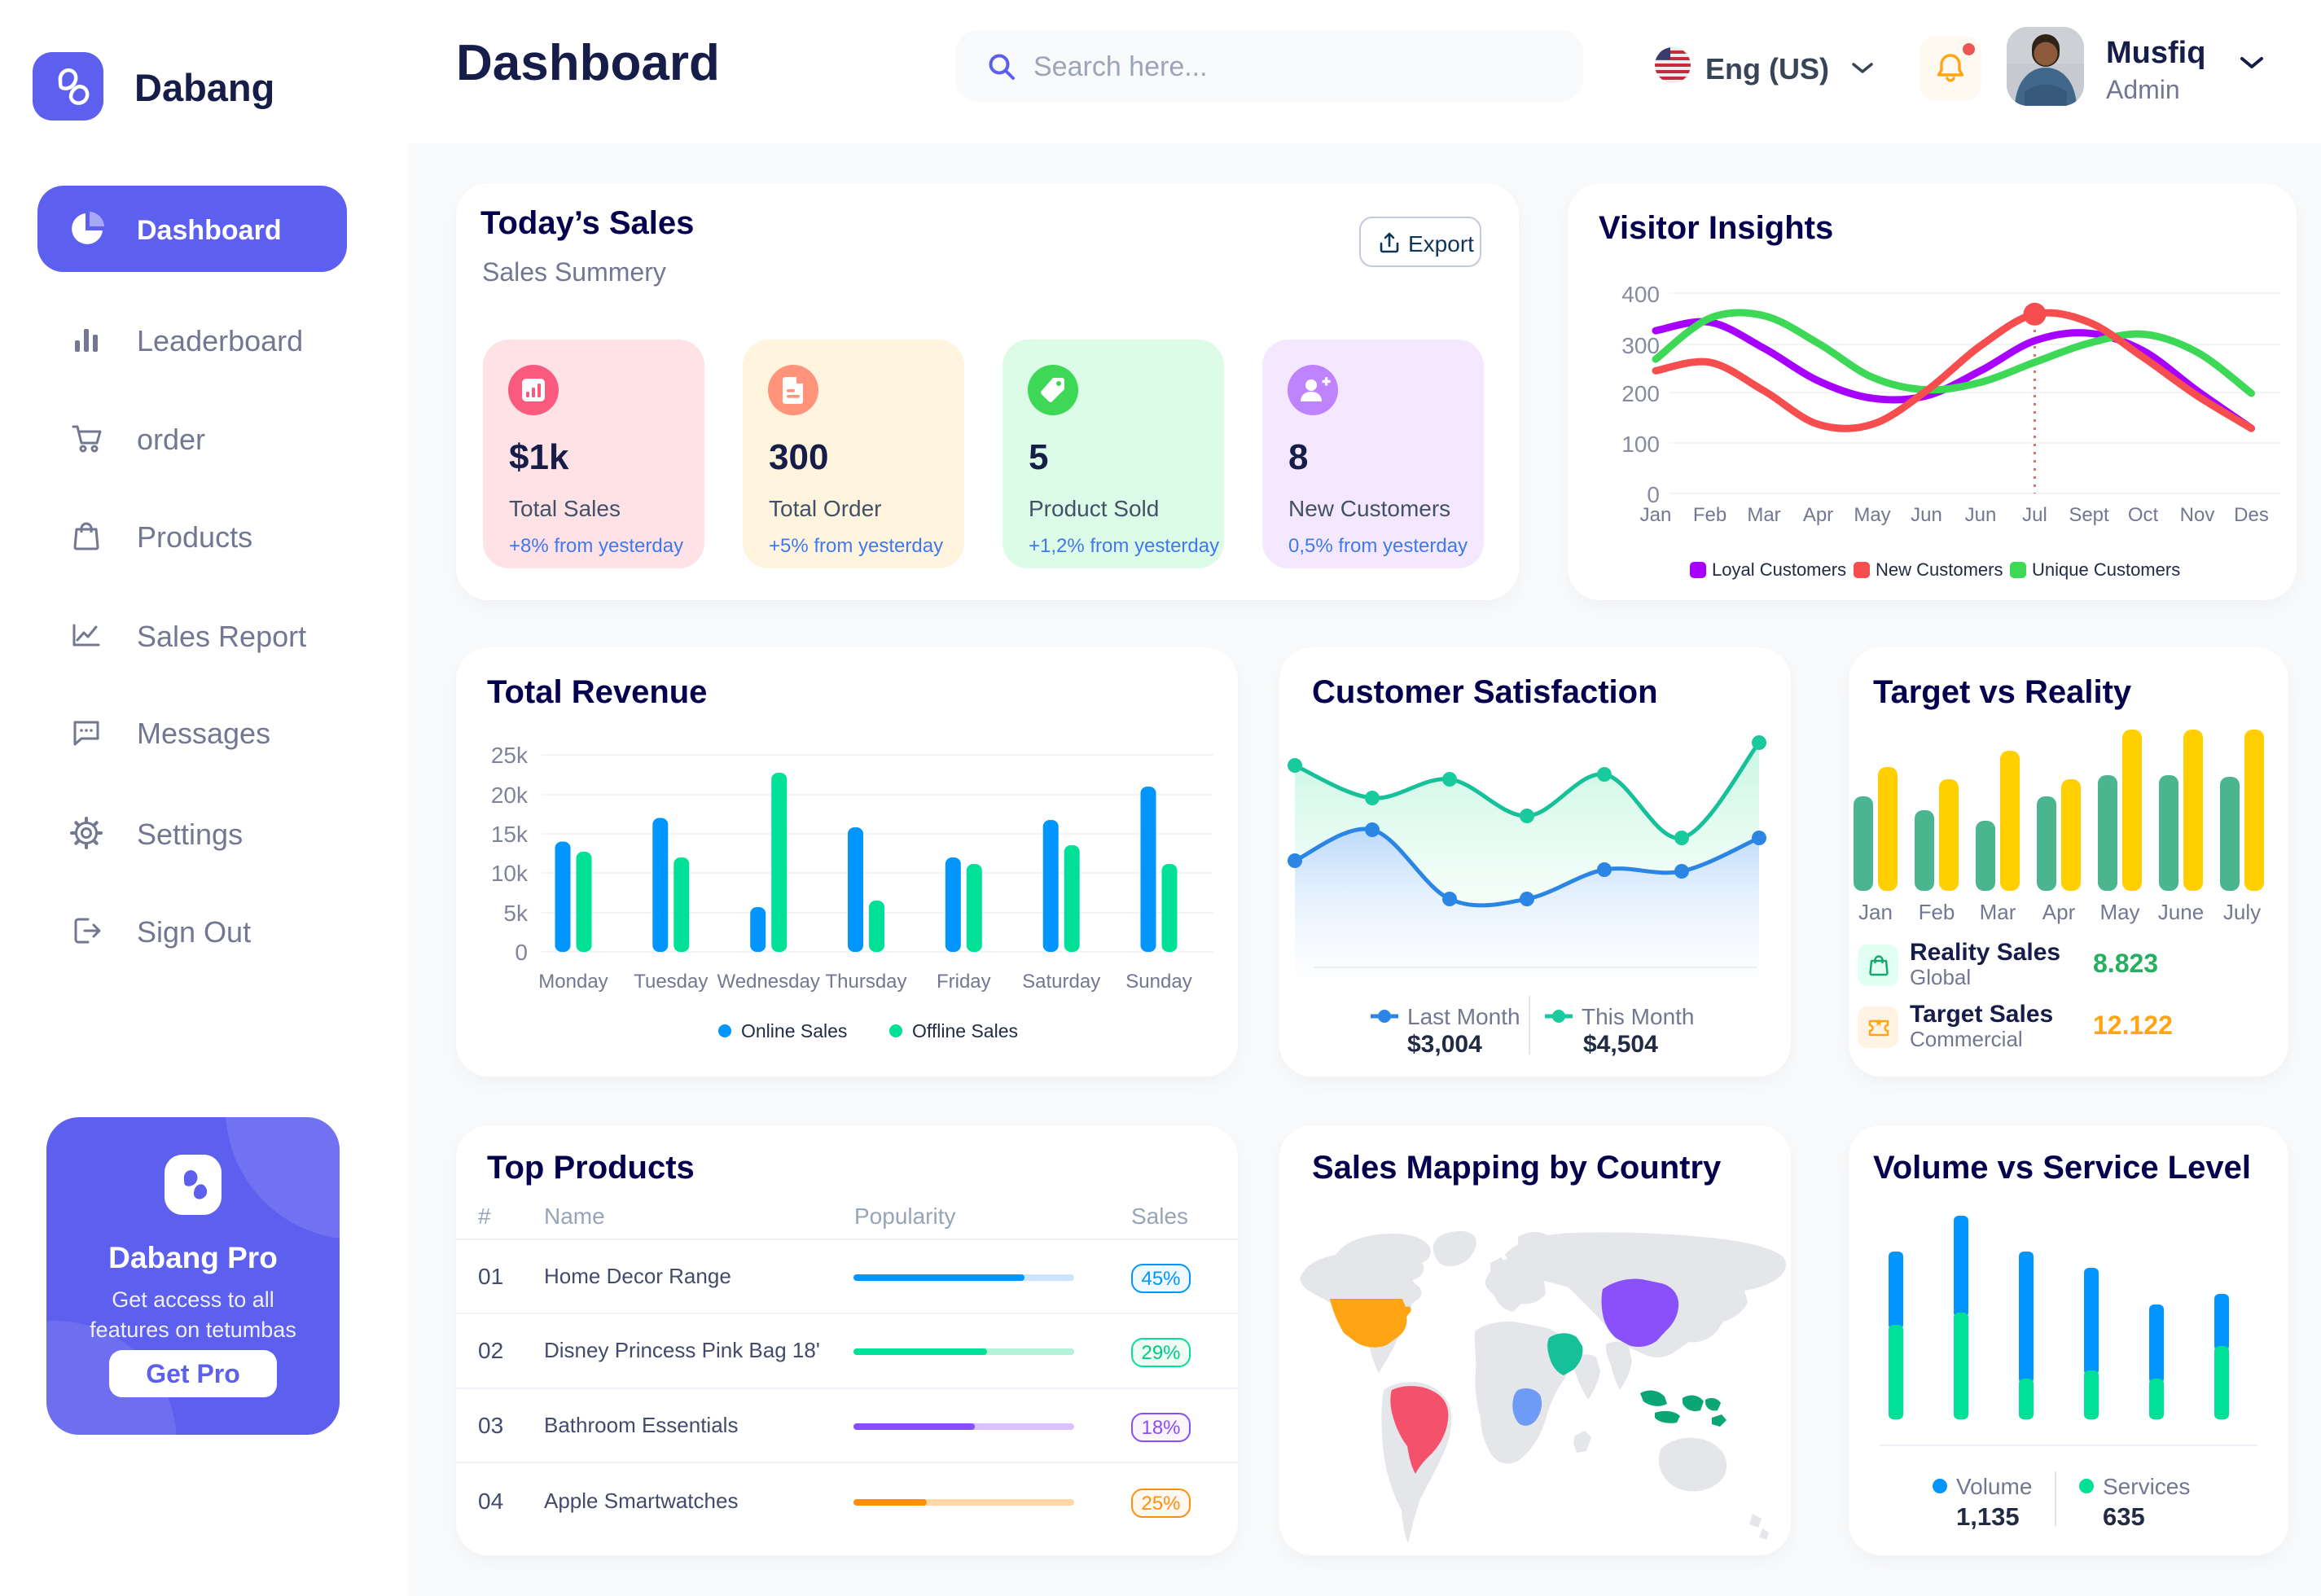 This screenshot has height=1596, width=2321. Describe the element at coordinates (1994, 1486) in the screenshot. I see `svg-text: Volume` at that location.